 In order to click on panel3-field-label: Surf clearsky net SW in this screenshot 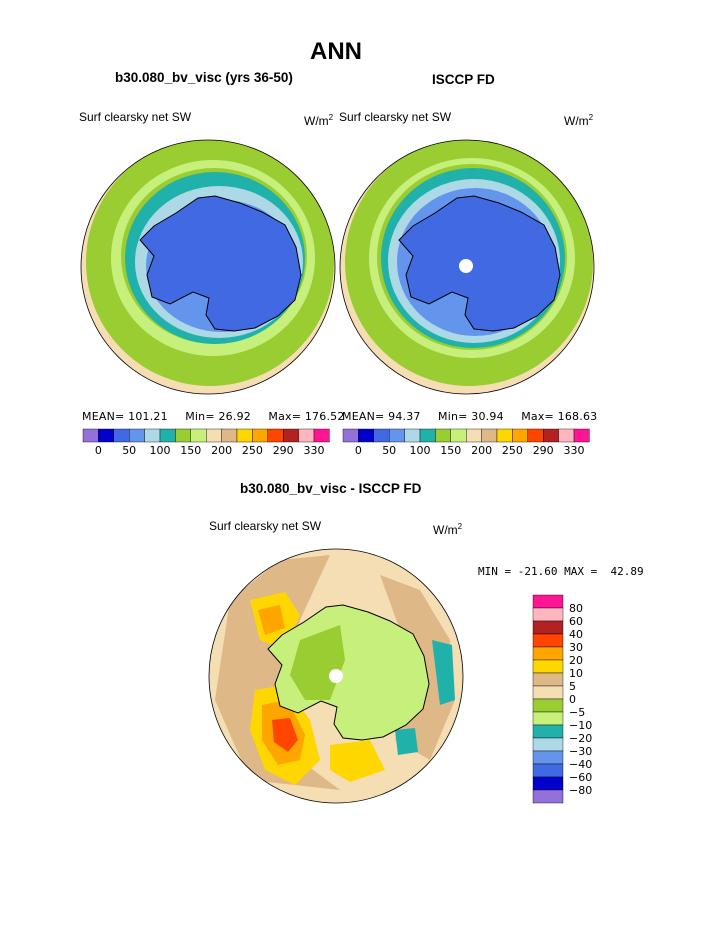, I will do `click(265, 526)`.